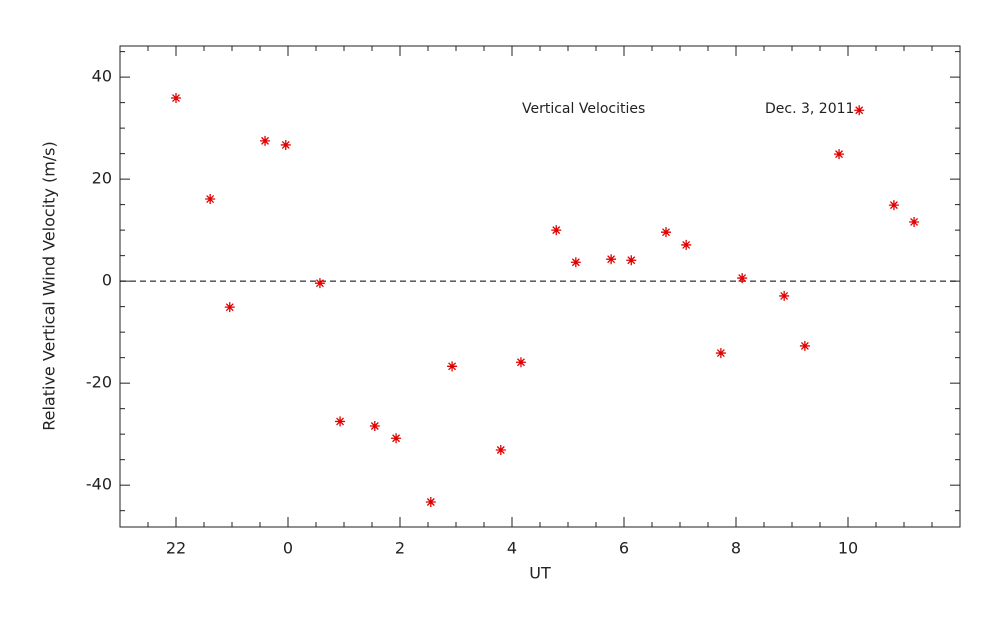 Image resolution: width=1000 pixels, height=625 pixels. What do you see at coordinates (99, 484) in the screenshot?
I see `y-tick-label: -40` at bounding box center [99, 484].